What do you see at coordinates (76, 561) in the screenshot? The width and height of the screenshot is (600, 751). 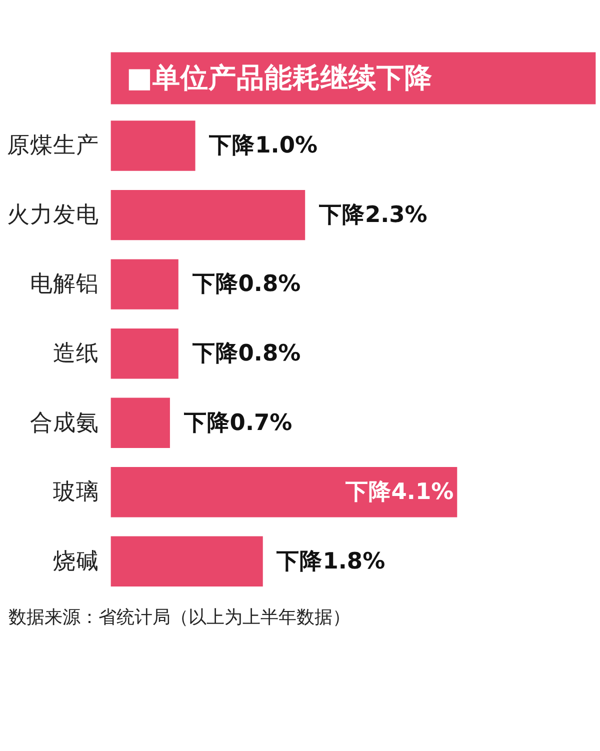 I see `y-tick-label: 烧碱` at bounding box center [76, 561].